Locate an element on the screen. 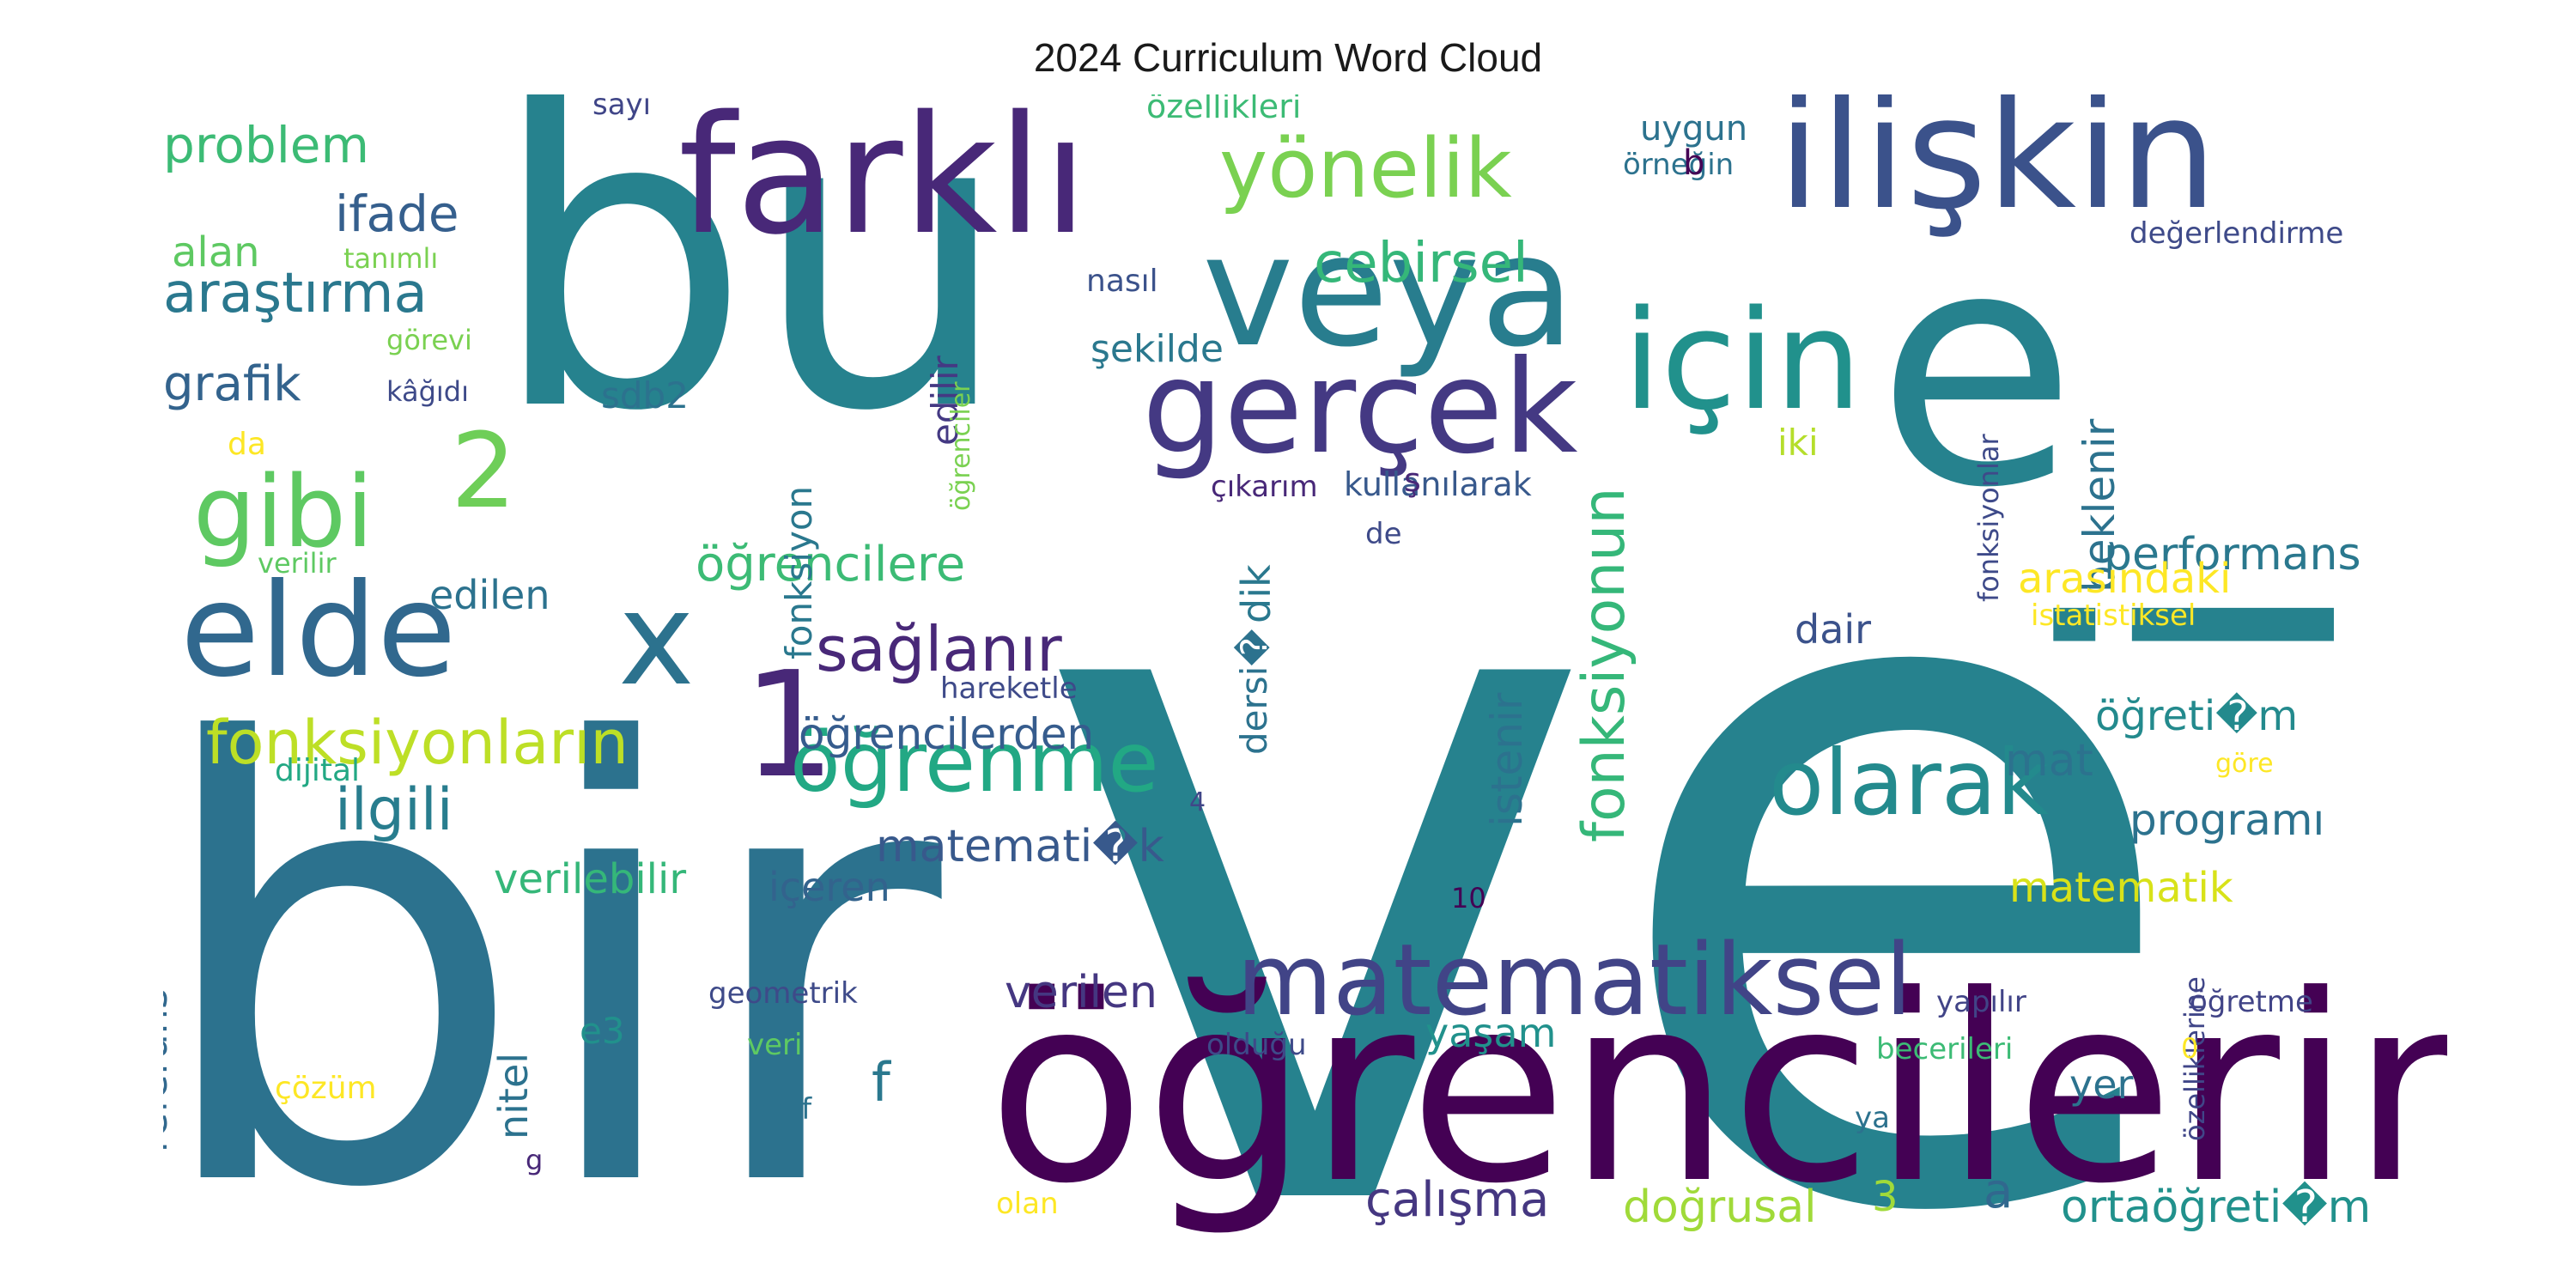 The image size is (2576, 1288). word-cloud-term: öğreti�m is located at coordinates (2197, 716).